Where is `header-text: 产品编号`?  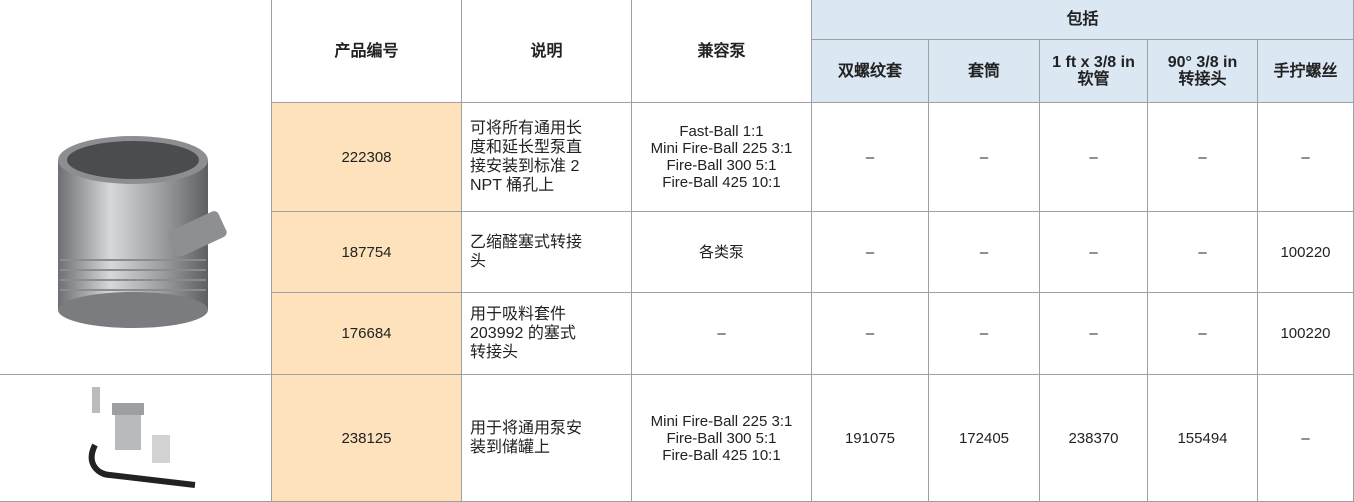 header-text: 产品编号 is located at coordinates (366, 51).